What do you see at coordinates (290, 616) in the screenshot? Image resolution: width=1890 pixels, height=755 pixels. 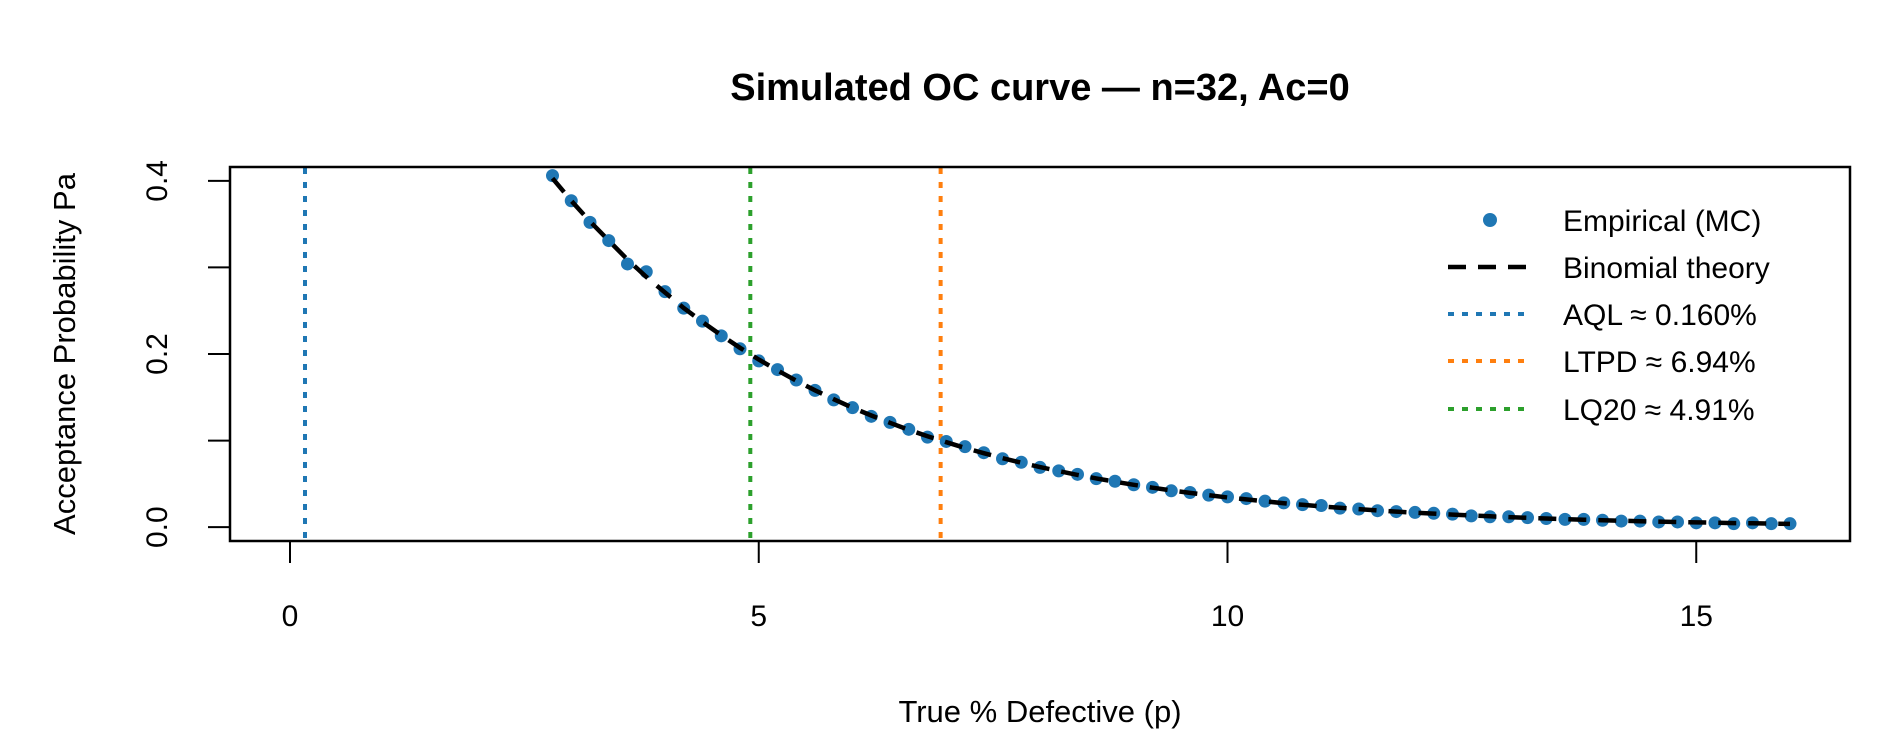 I see `x-tick-label: 0` at bounding box center [290, 616].